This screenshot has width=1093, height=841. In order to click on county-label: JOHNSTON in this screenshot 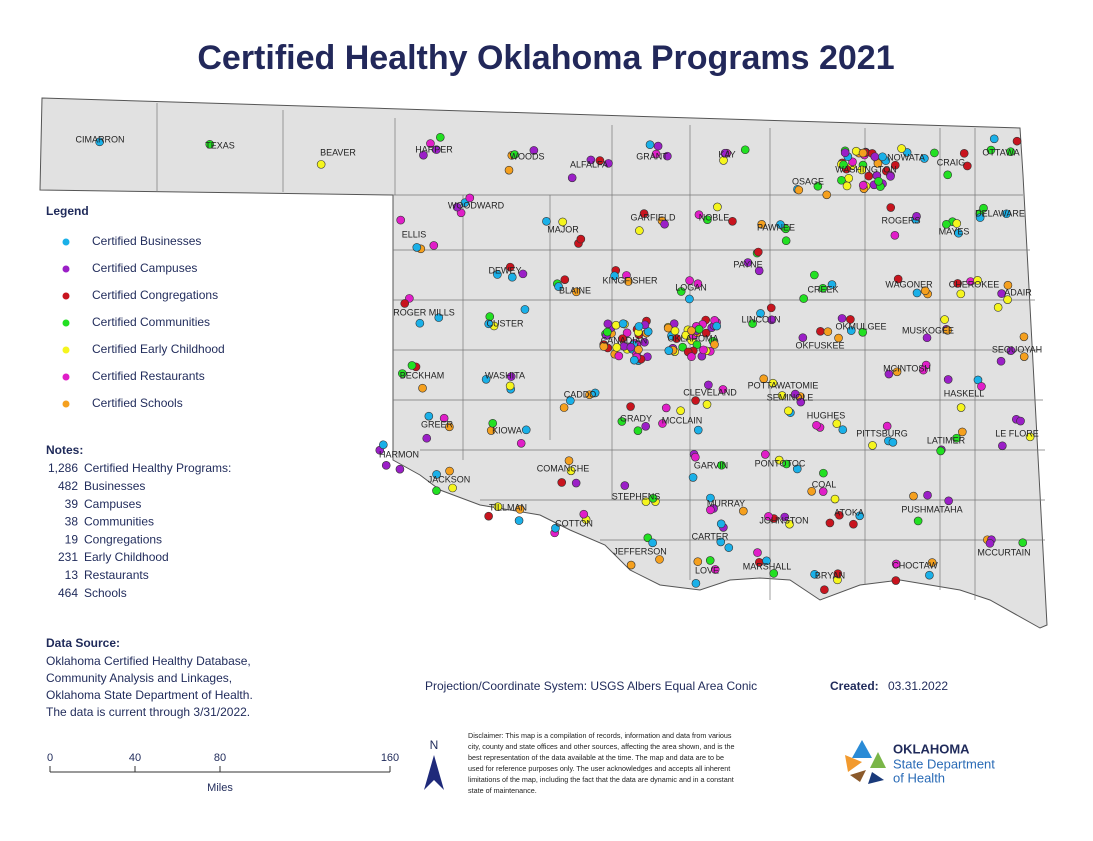, I will do `click(783, 520)`.